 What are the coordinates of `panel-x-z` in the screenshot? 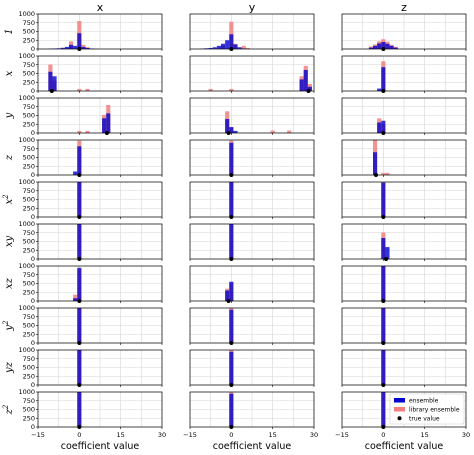 It's located at (404, 74).